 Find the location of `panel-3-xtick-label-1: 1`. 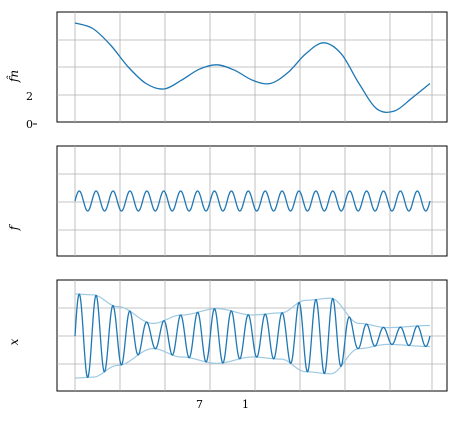

panel-3-xtick-label-1: 1 is located at coordinates (245, 404).